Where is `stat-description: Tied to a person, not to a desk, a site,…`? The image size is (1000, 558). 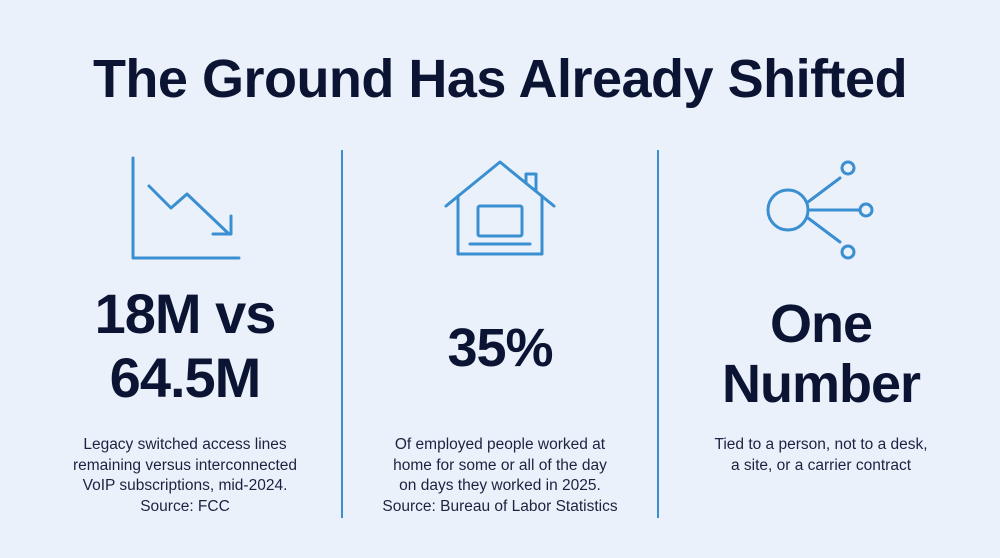
stat-description: Tied to a person, not to a desk, a site,… is located at coordinates (821, 455).